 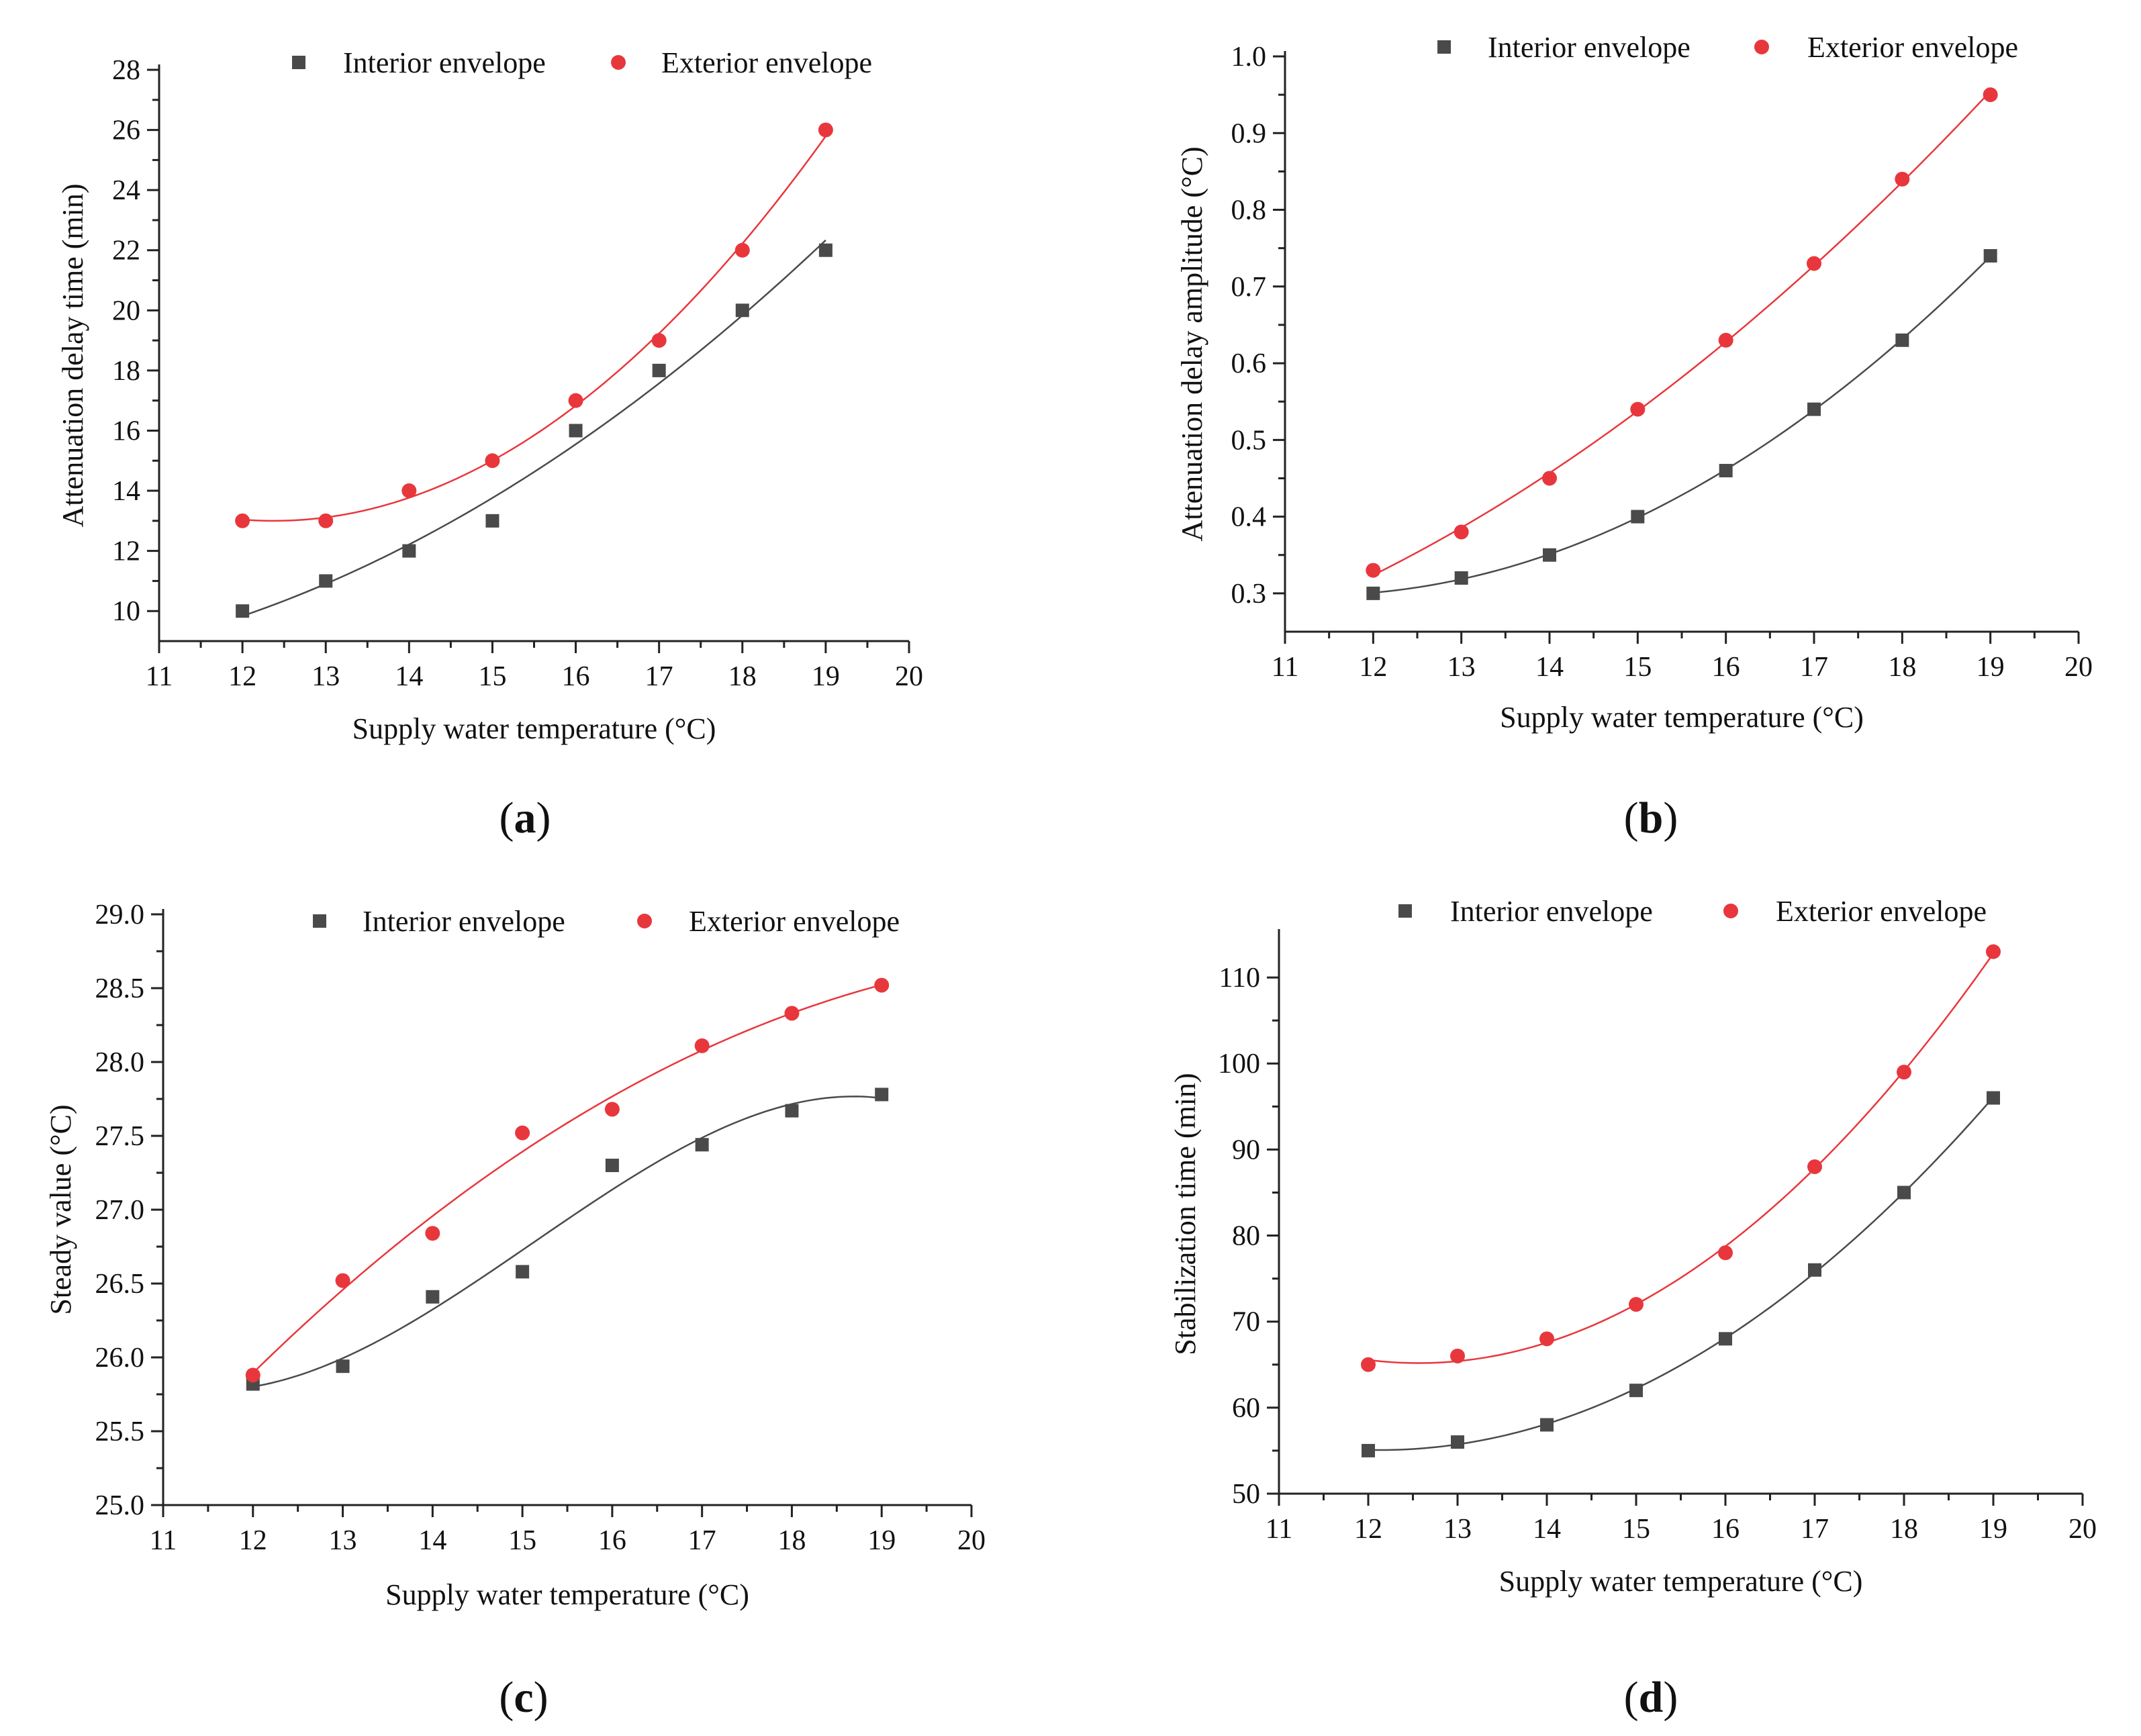 I want to click on y-tick-label: 27.5, so click(x=120, y=1136).